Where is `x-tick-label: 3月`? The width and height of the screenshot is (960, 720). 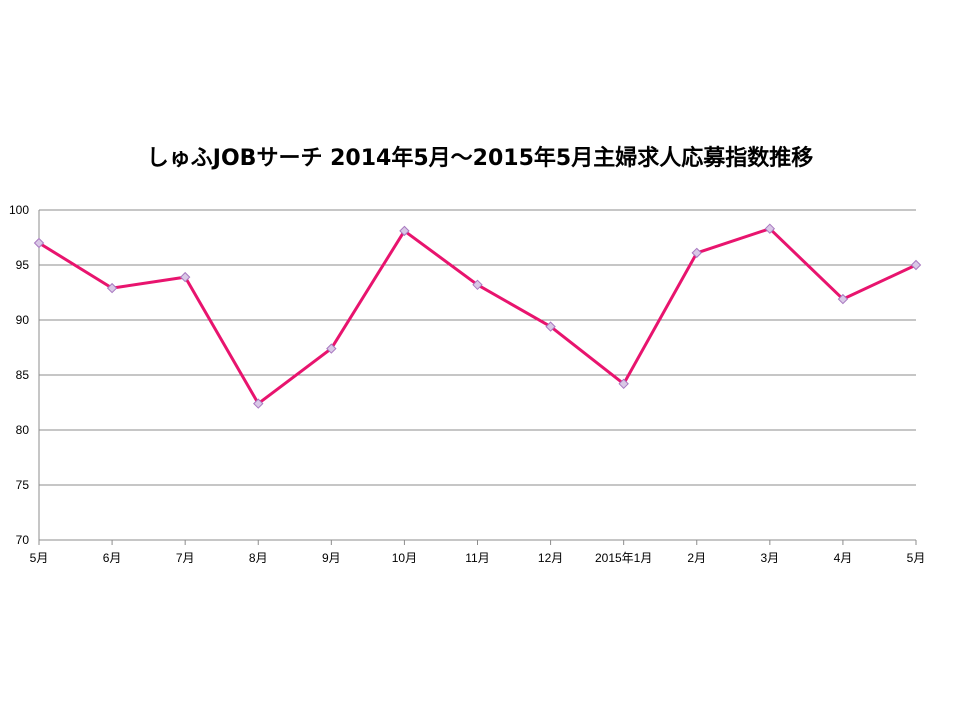
x-tick-label: 3月 is located at coordinates (769, 558).